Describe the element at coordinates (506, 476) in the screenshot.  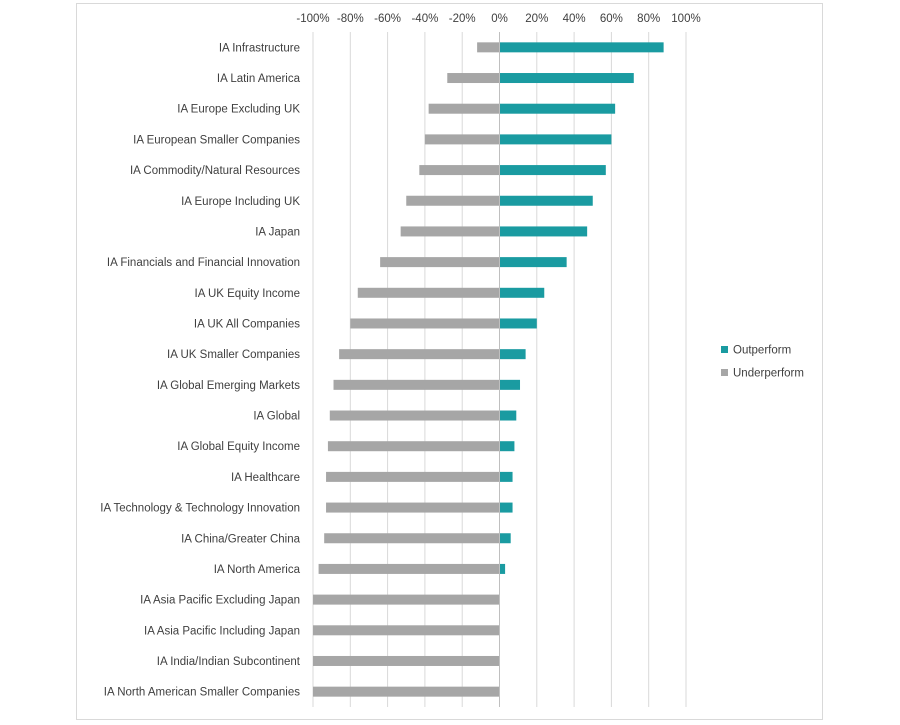
I see `bar-outperform-ia-healthcare` at that location.